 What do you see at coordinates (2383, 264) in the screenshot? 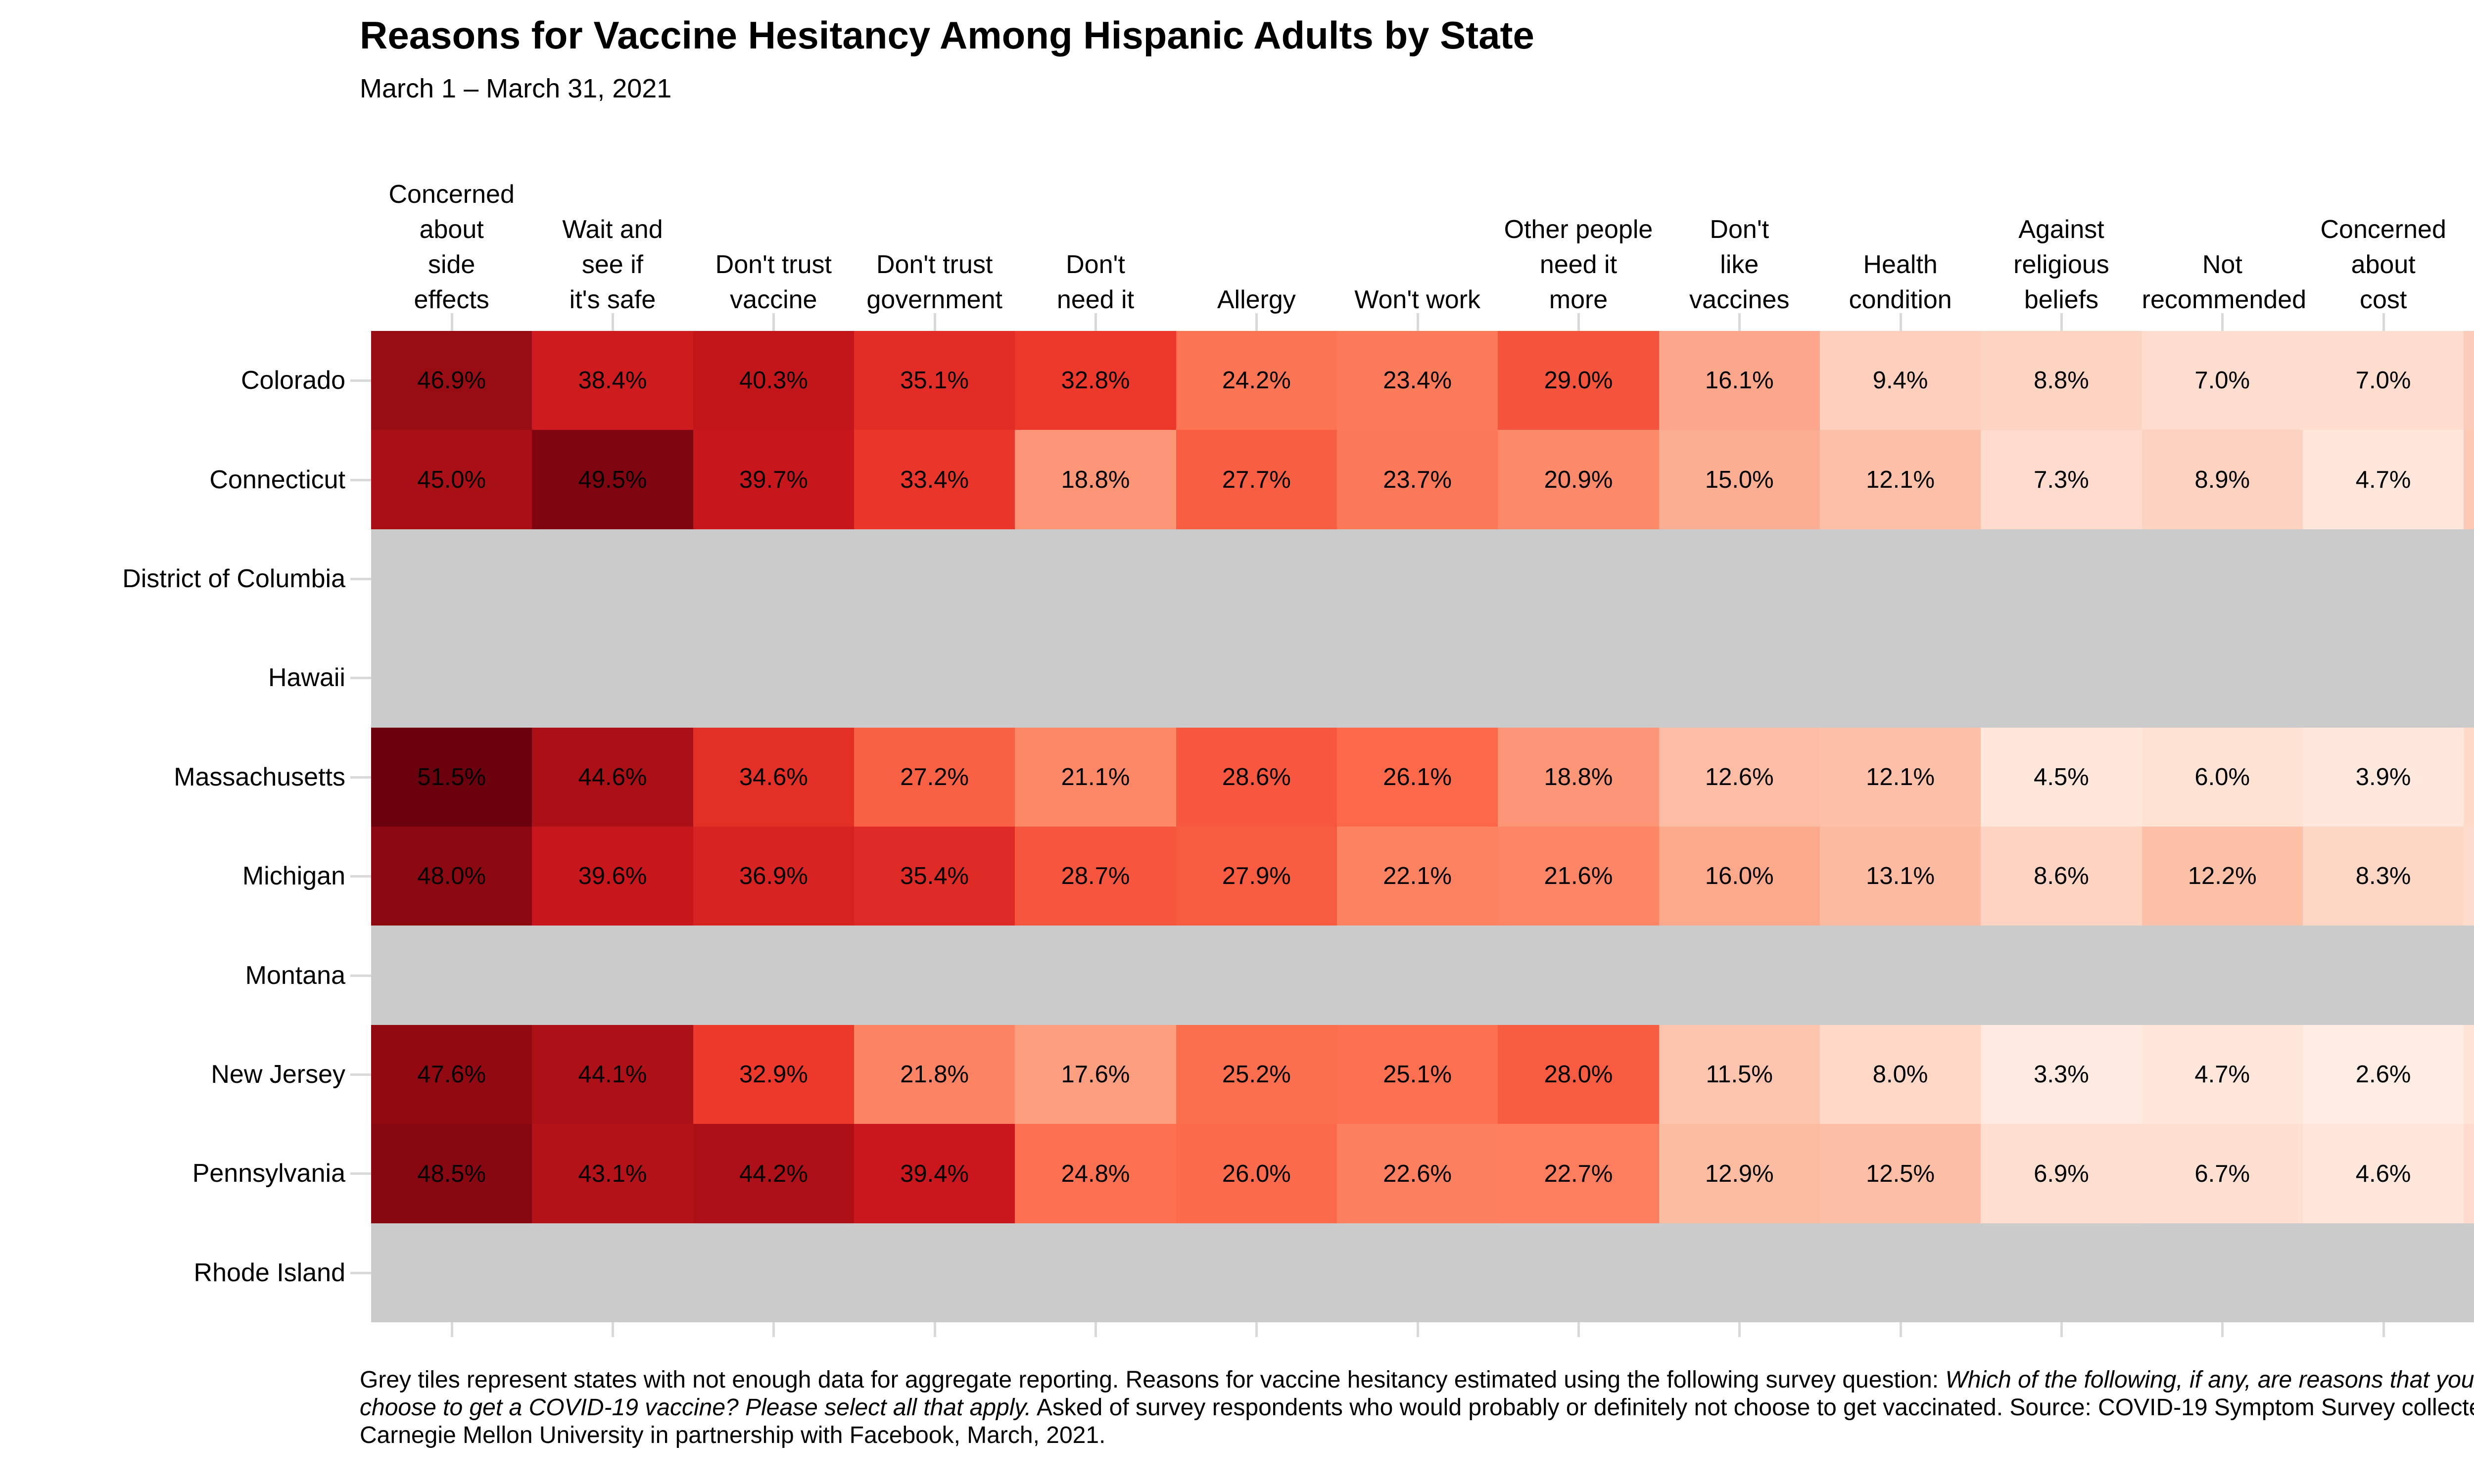
I see `column-header: Concerned about cost` at bounding box center [2383, 264].